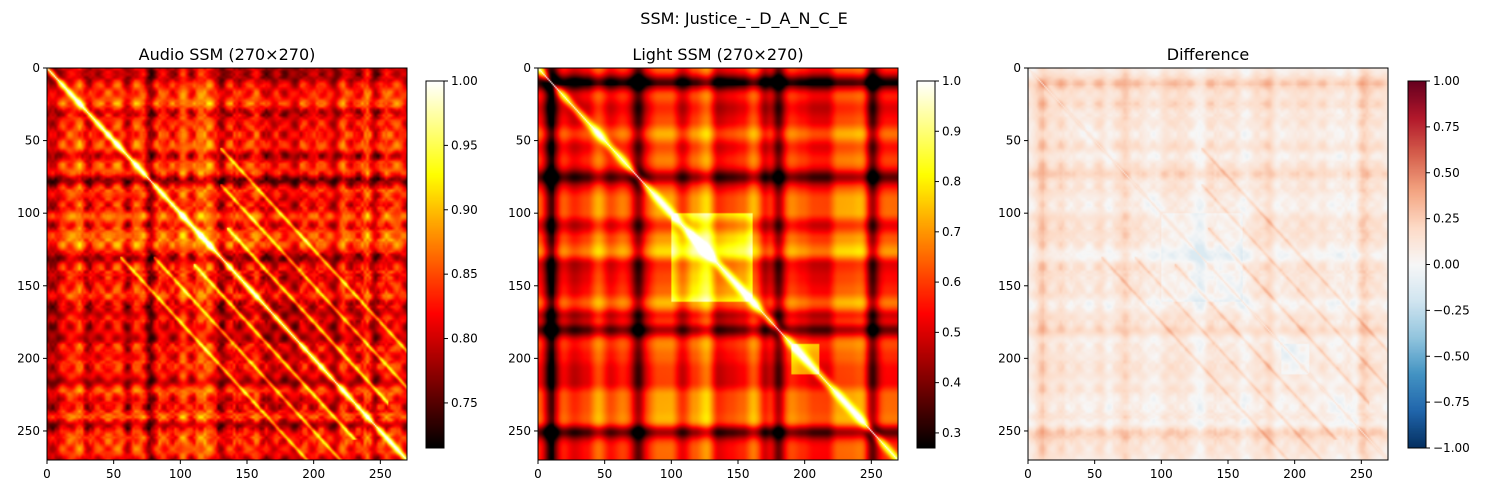 This screenshot has height=495, width=1489. I want to click on panel-title: Audio SSM (270×270), so click(227, 54).